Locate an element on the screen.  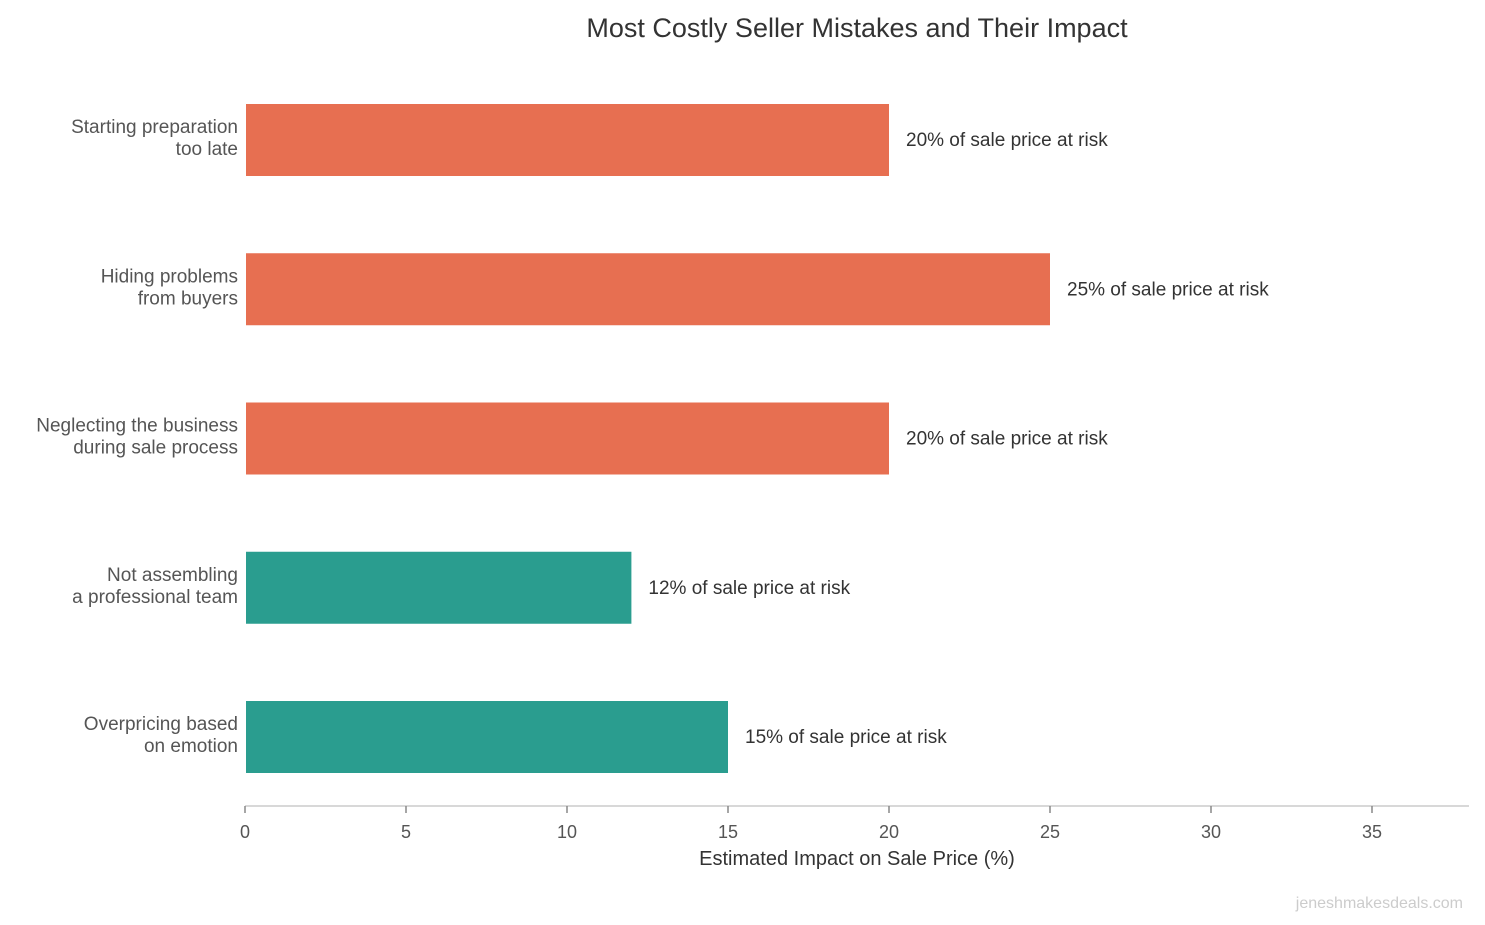
x-tick-label: 35 is located at coordinates (1372, 832).